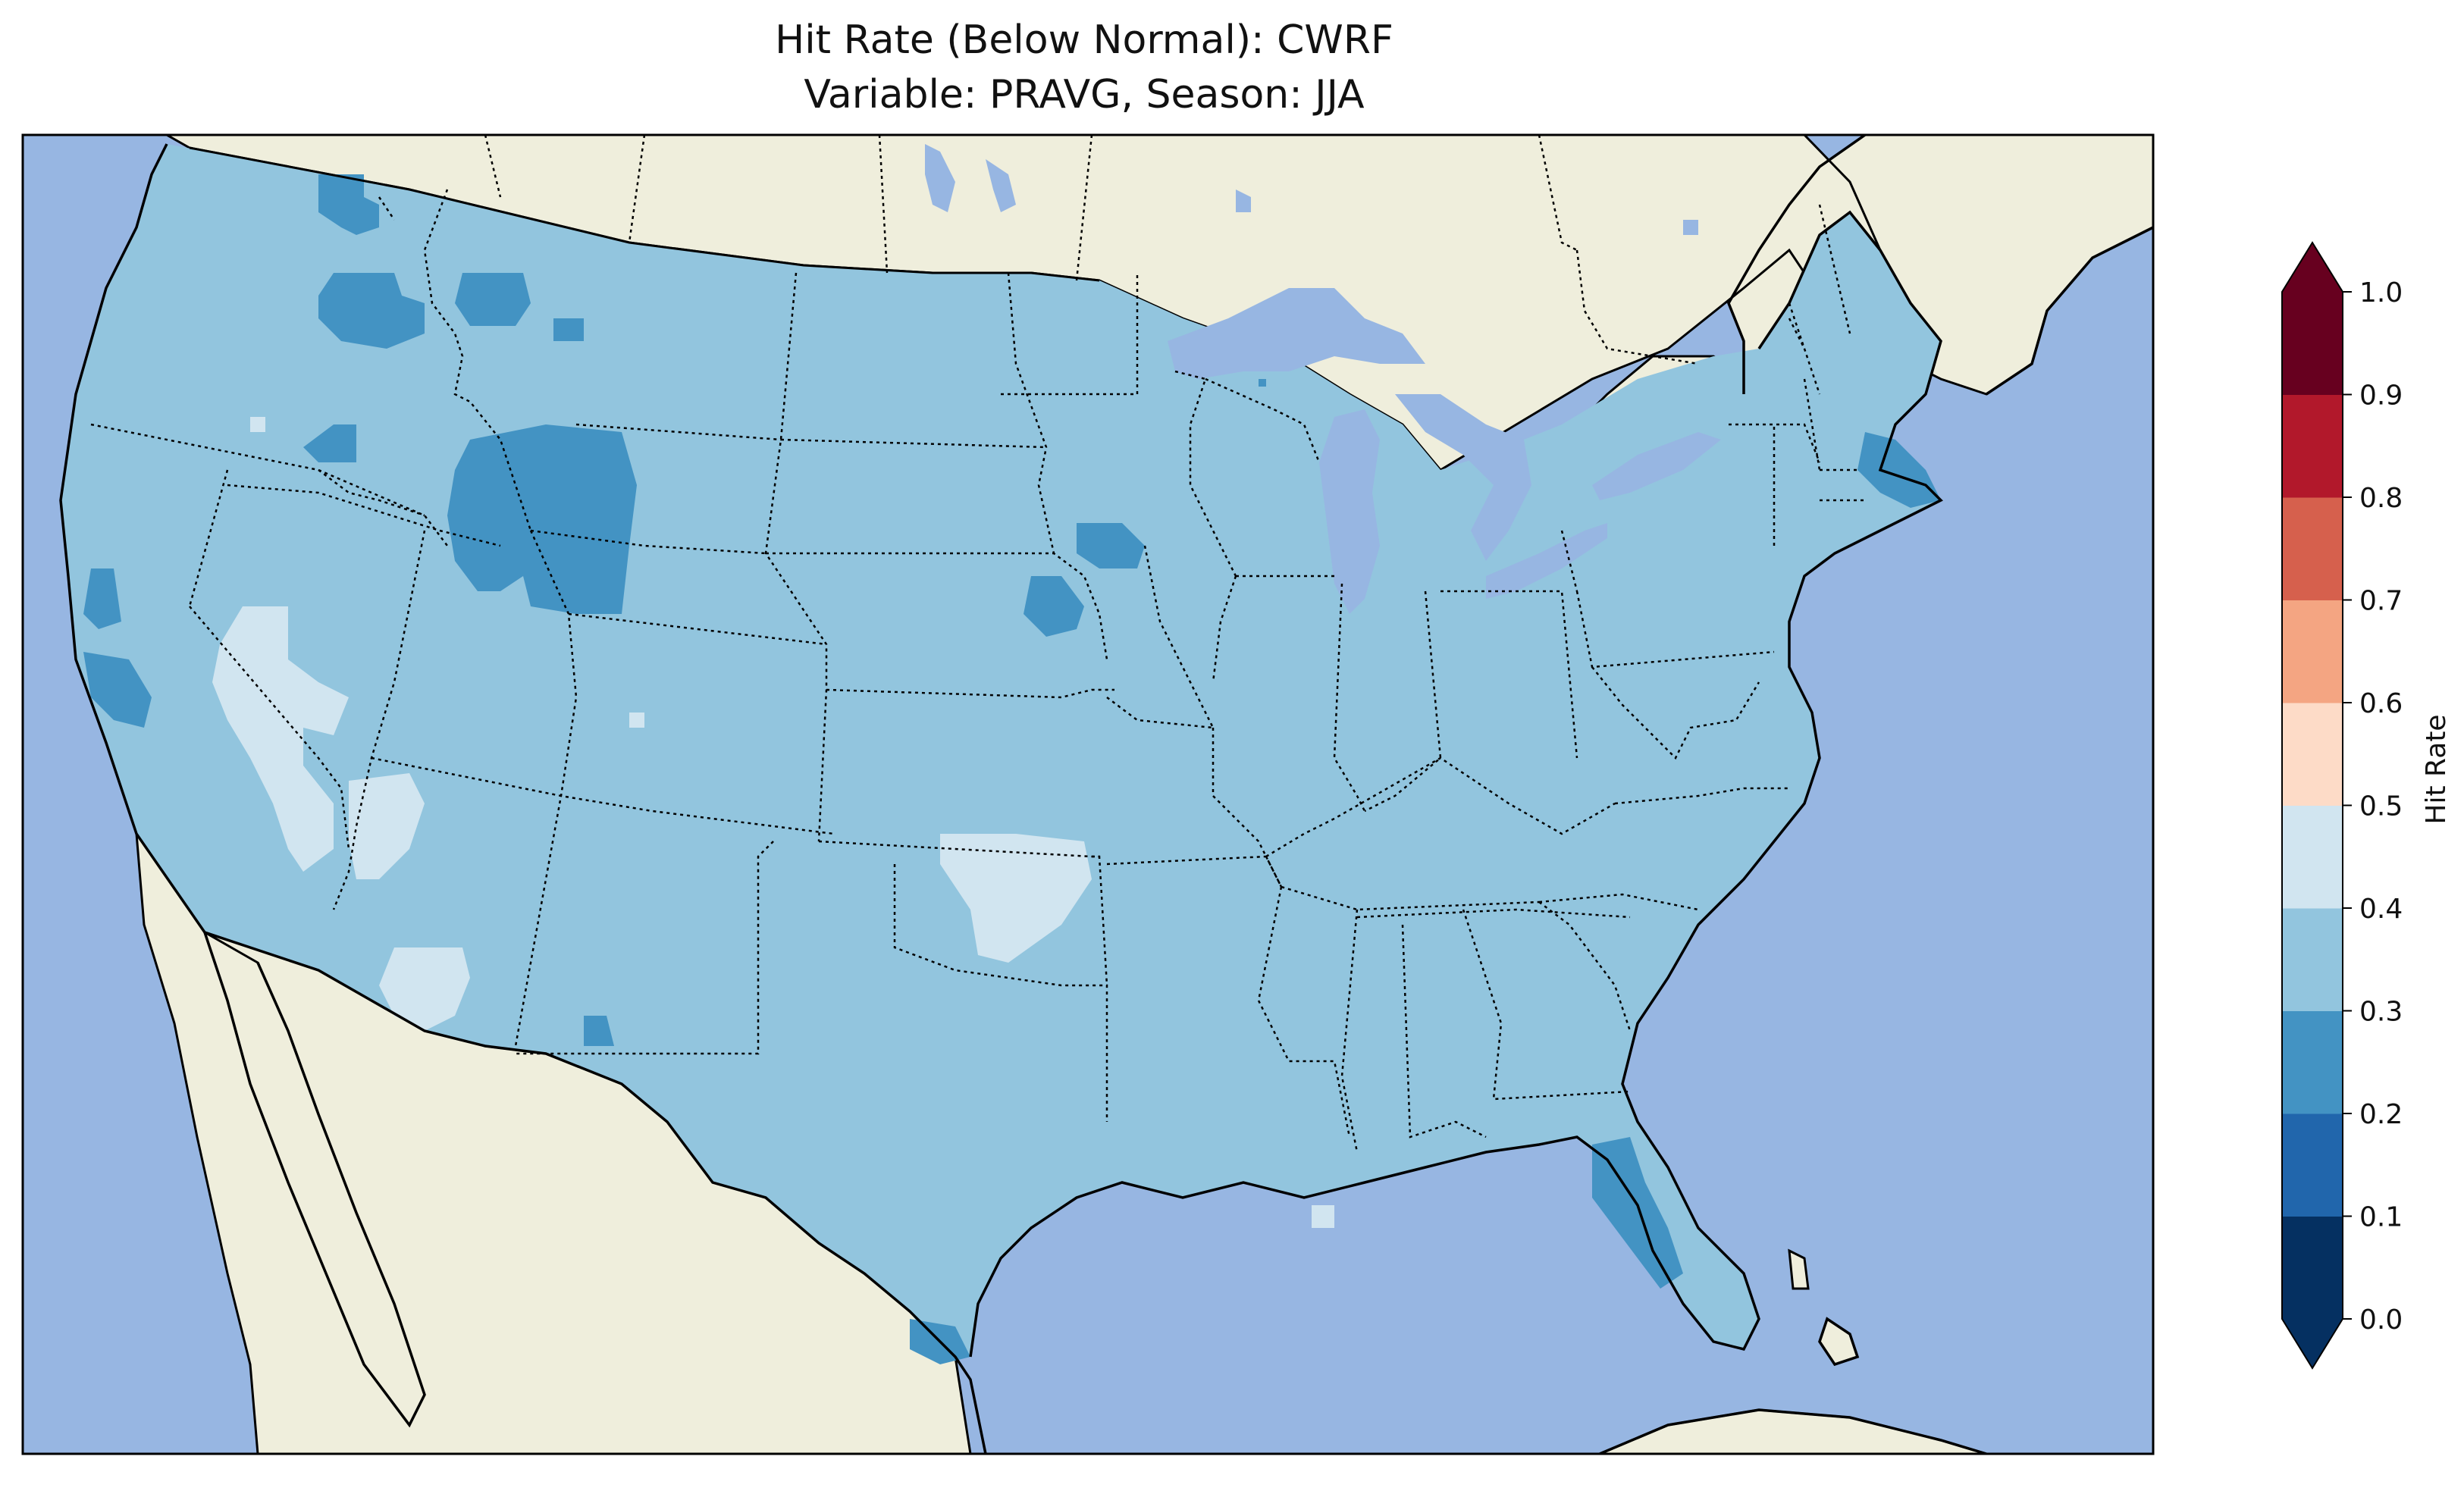  What do you see at coordinates (2313, 1343) in the screenshot?
I see `colorbar-extend-under` at bounding box center [2313, 1343].